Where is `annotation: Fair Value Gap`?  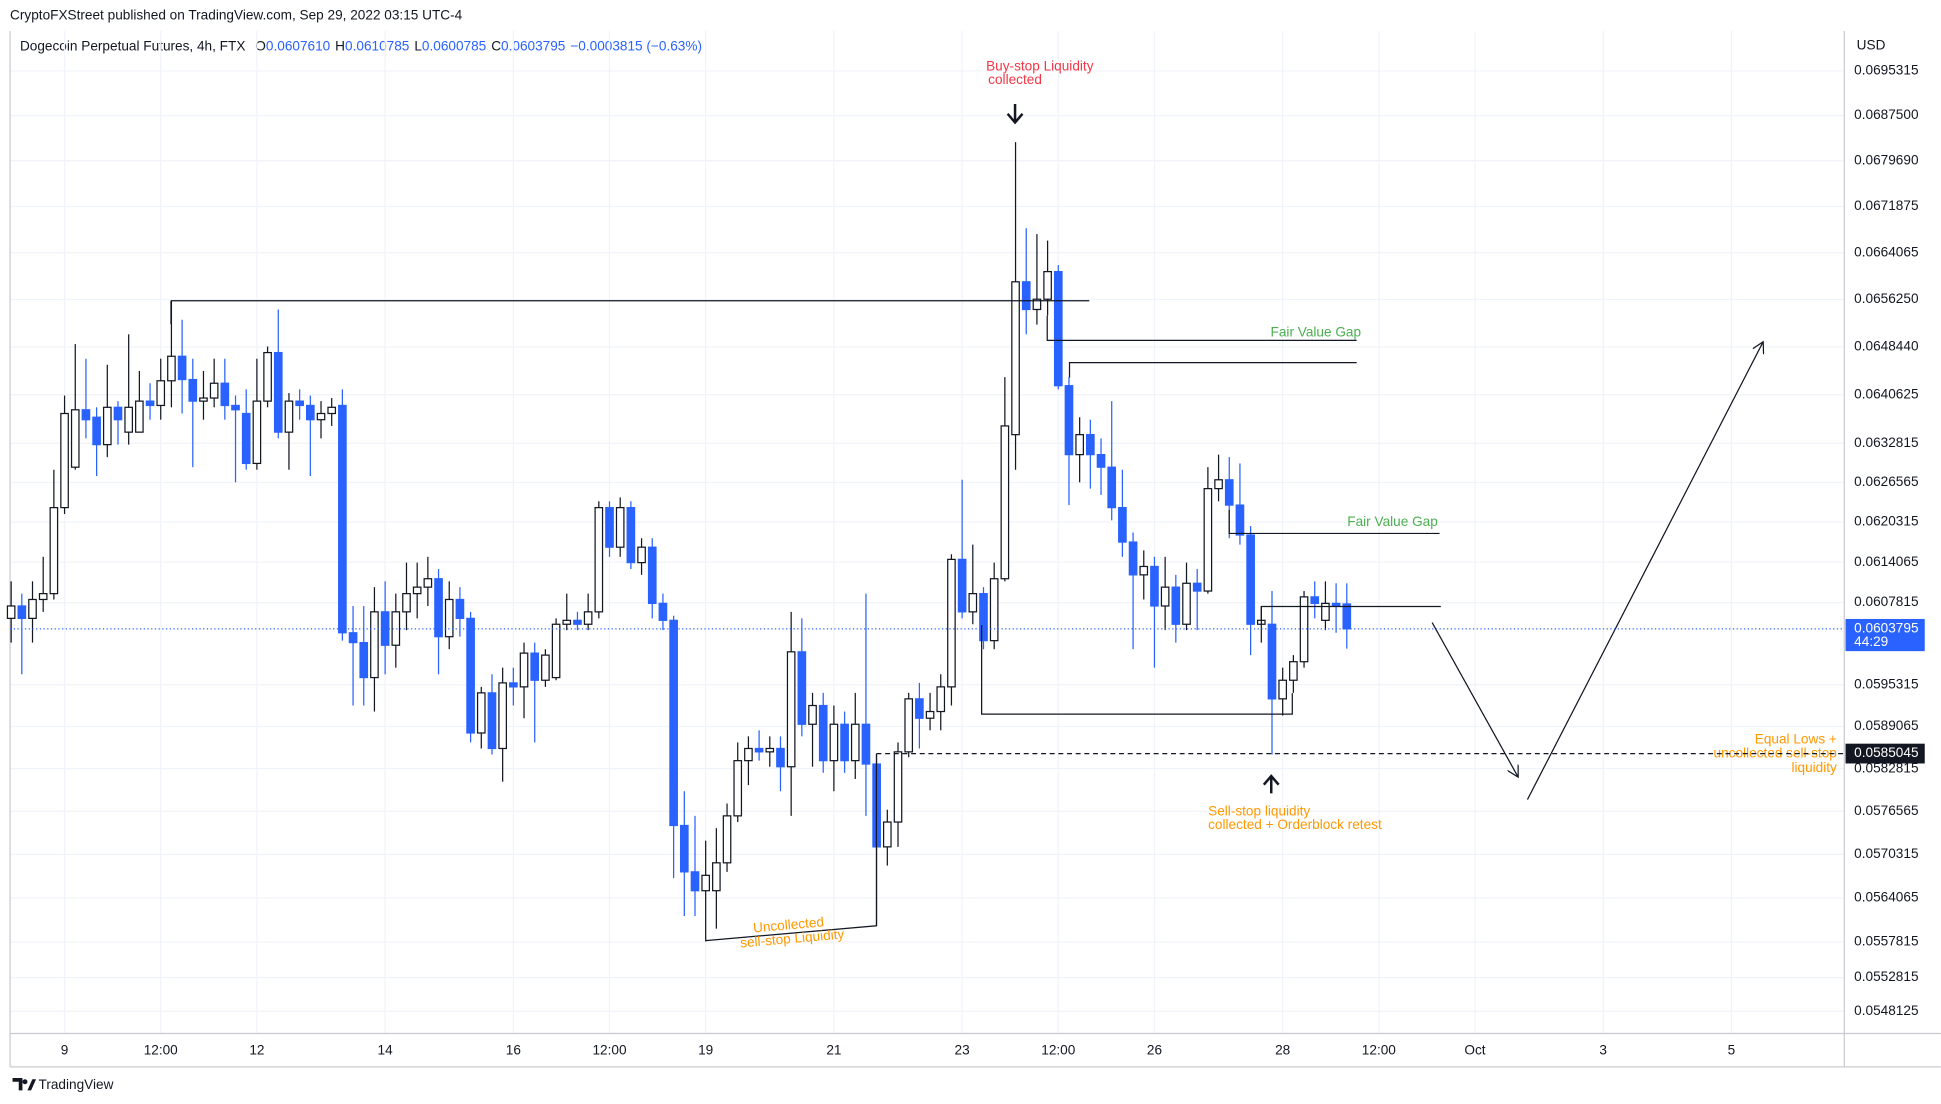 annotation: Fair Value Gap is located at coordinates (1392, 521).